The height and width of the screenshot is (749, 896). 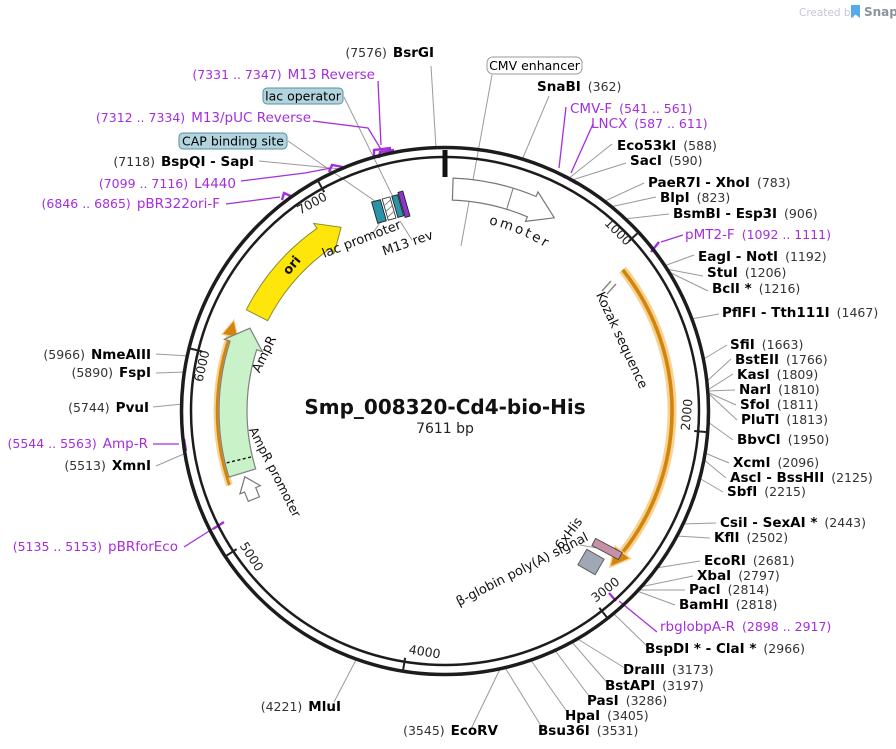 What do you see at coordinates (78, 444) in the screenshot?
I see `label-amp-r: (5544 .. 5563) Amp-R` at bounding box center [78, 444].